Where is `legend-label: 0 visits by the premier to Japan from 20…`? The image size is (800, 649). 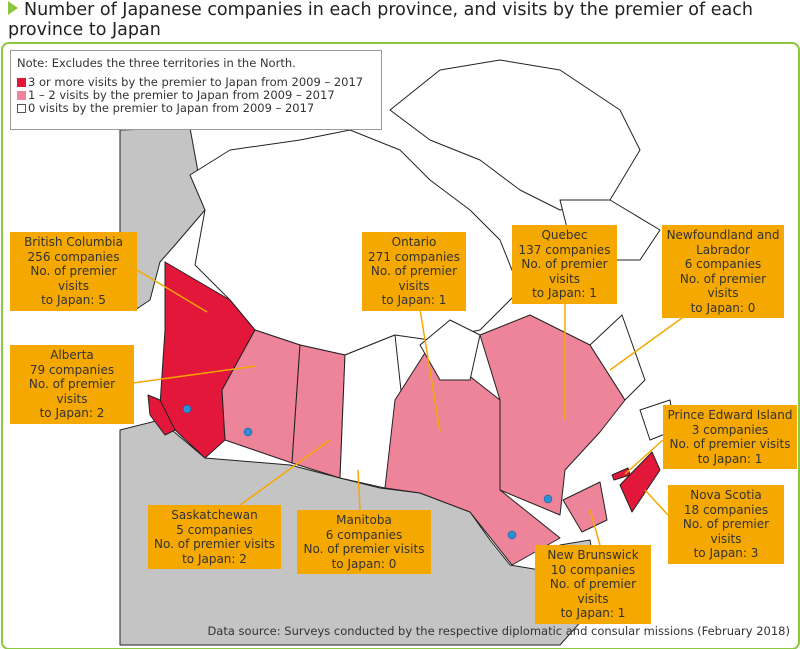 legend-label: 0 visits by the premier to Japan from 20… is located at coordinates (171, 108).